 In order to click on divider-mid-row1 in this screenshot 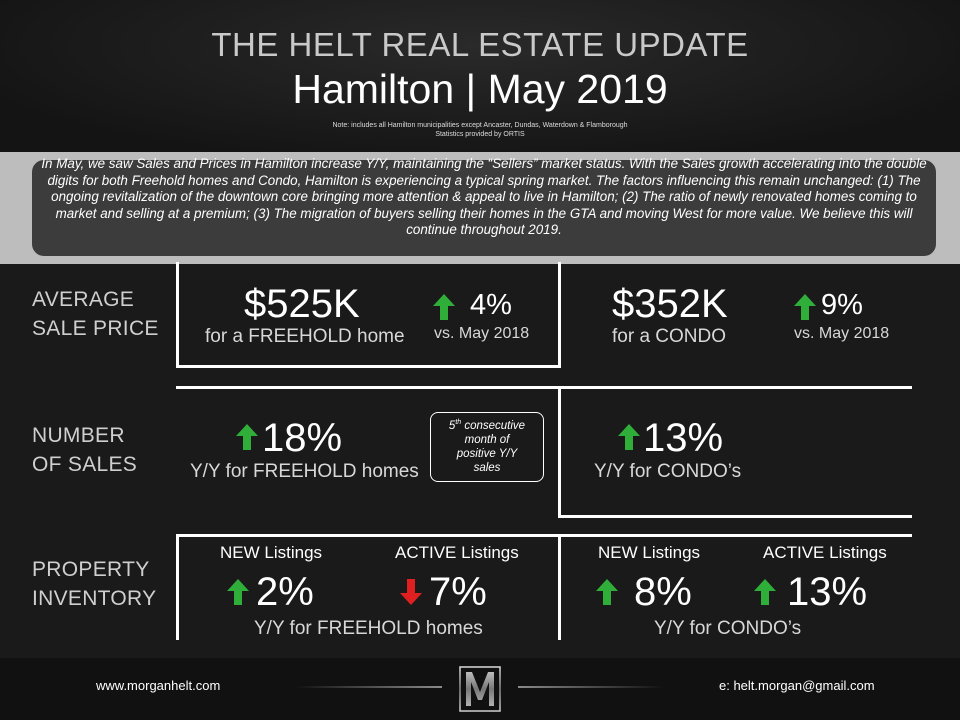, I will do `click(559, 315)`.